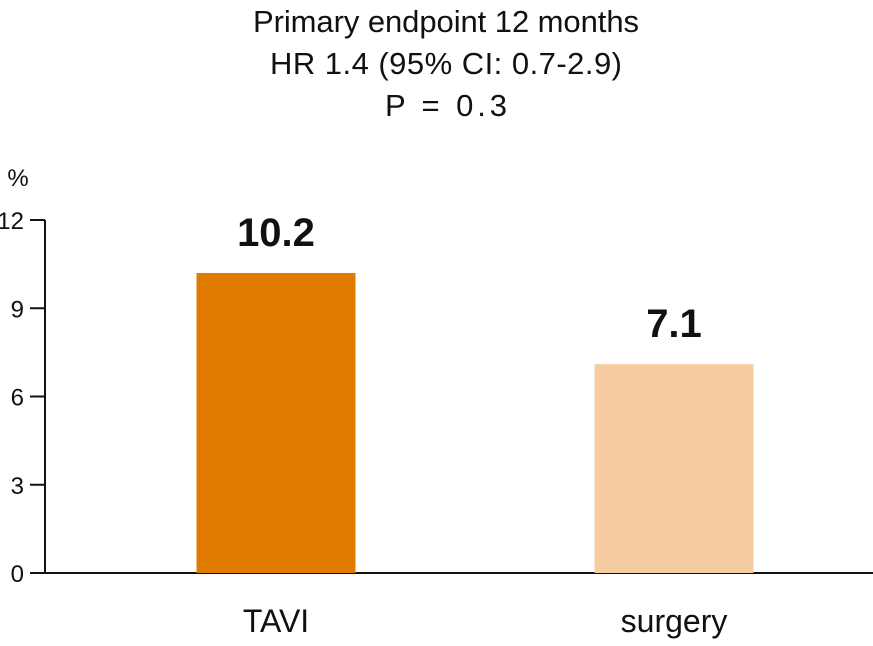 The height and width of the screenshot is (646, 873). I want to click on data-label: 10.2, so click(276, 233).